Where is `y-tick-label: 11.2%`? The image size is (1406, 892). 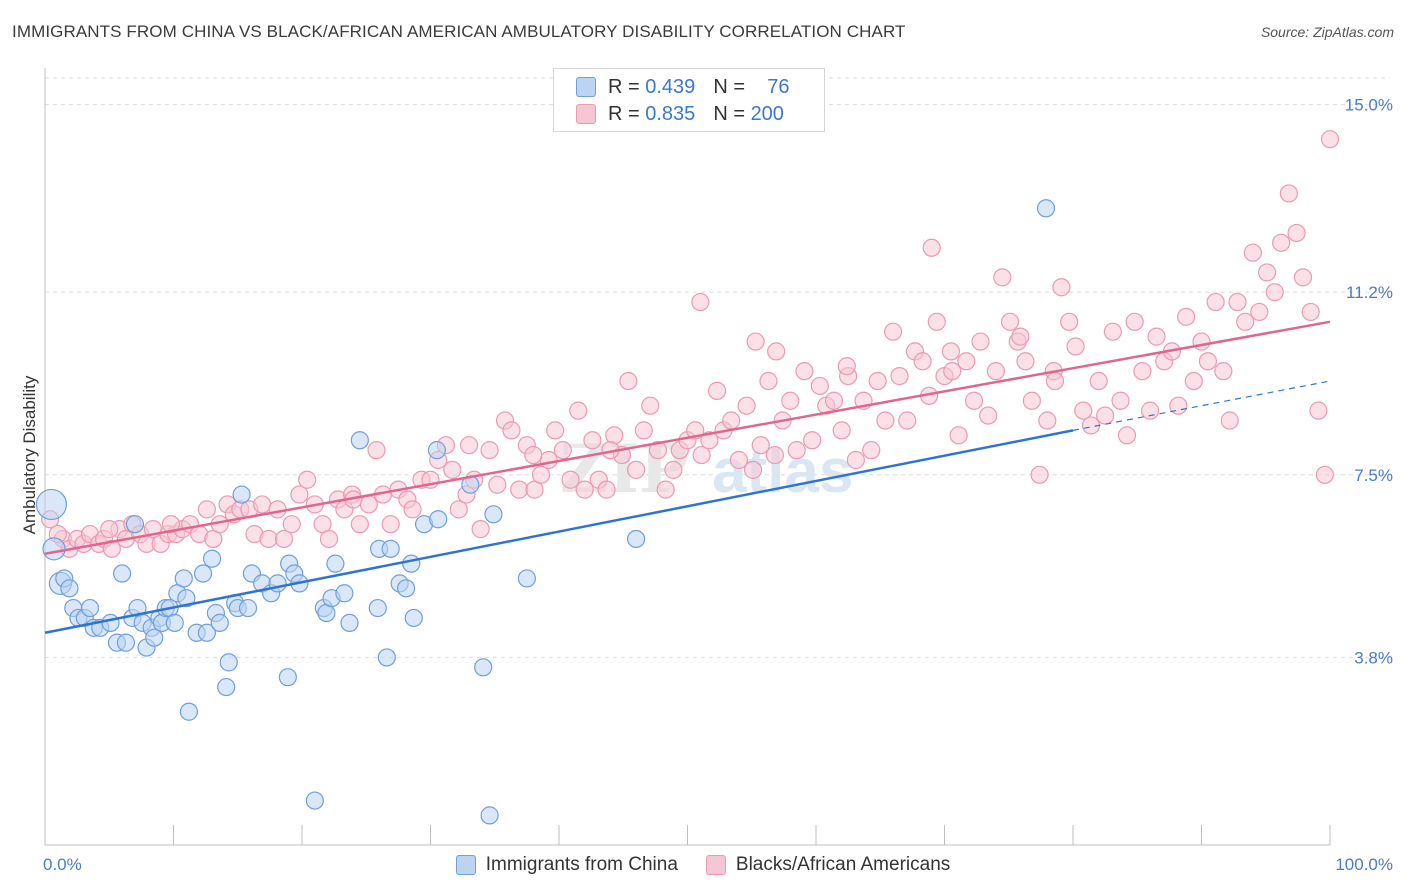 y-tick-label: 11.2% is located at coordinates (1369, 292).